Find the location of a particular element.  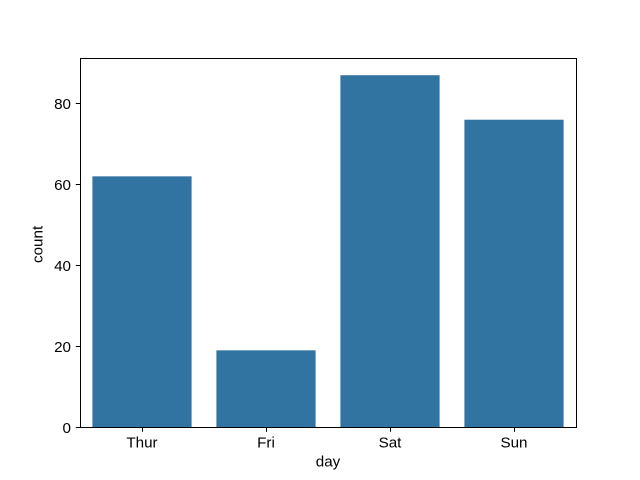

svg-text: Sat is located at coordinates (391, 443).